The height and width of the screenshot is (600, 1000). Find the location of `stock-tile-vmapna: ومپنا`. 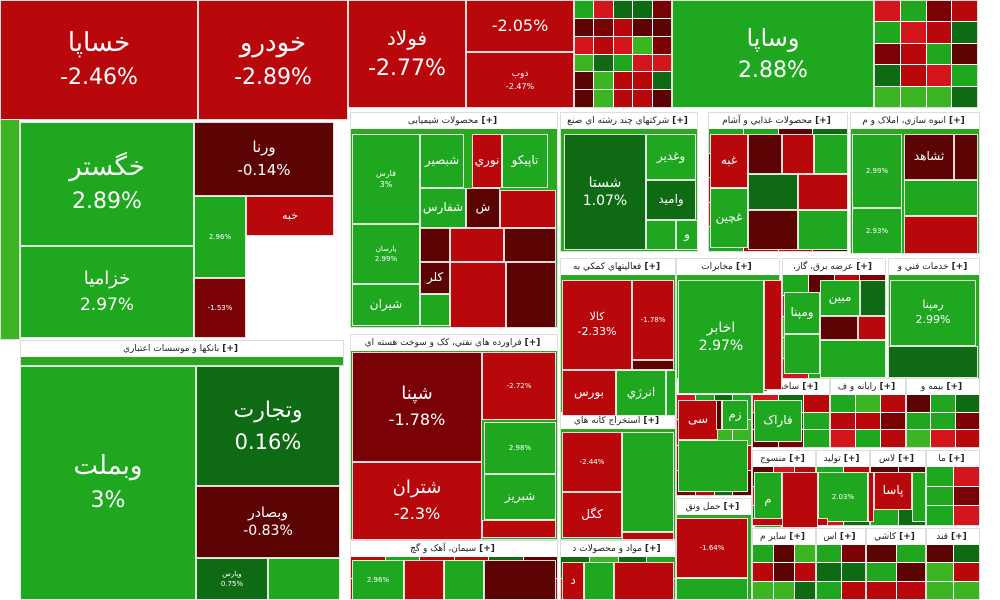

stock-tile-vmapna: ومپنا is located at coordinates (802, 313).